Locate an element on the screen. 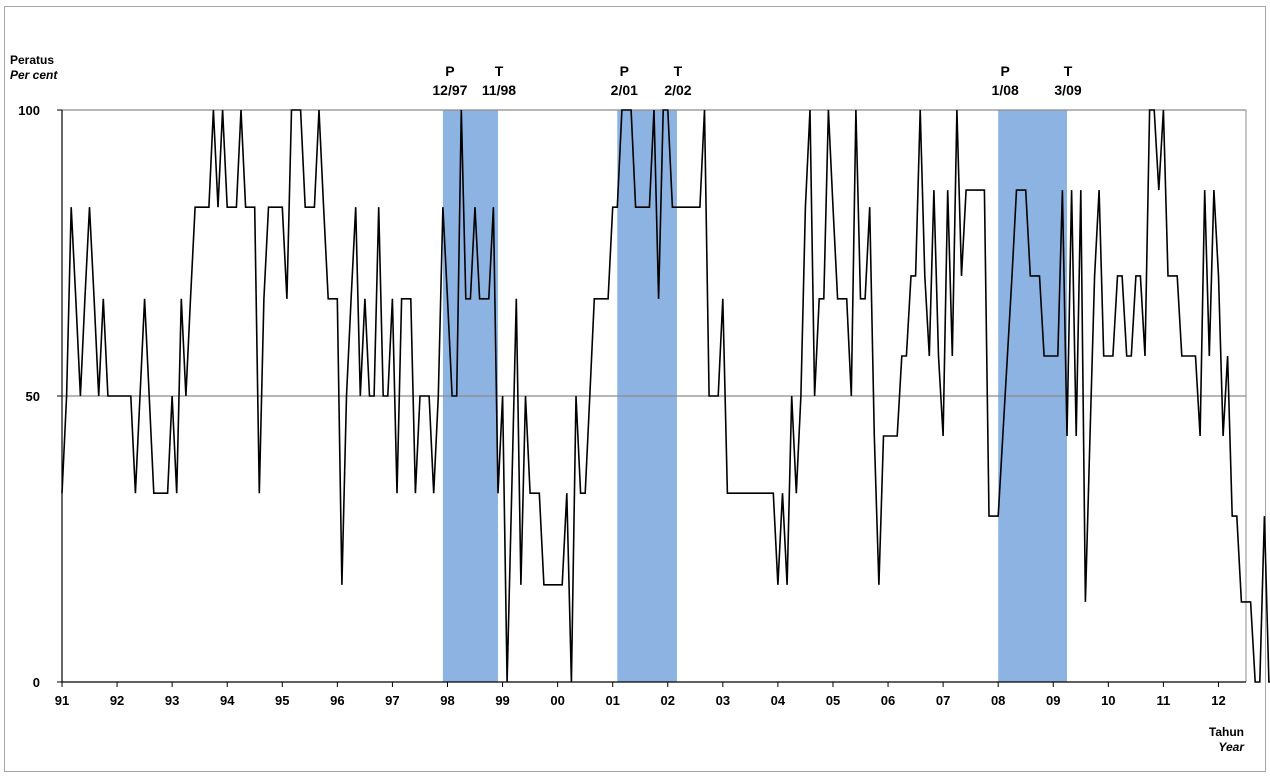 The width and height of the screenshot is (1270, 776). x-tick-label: 06 is located at coordinates (888, 700).